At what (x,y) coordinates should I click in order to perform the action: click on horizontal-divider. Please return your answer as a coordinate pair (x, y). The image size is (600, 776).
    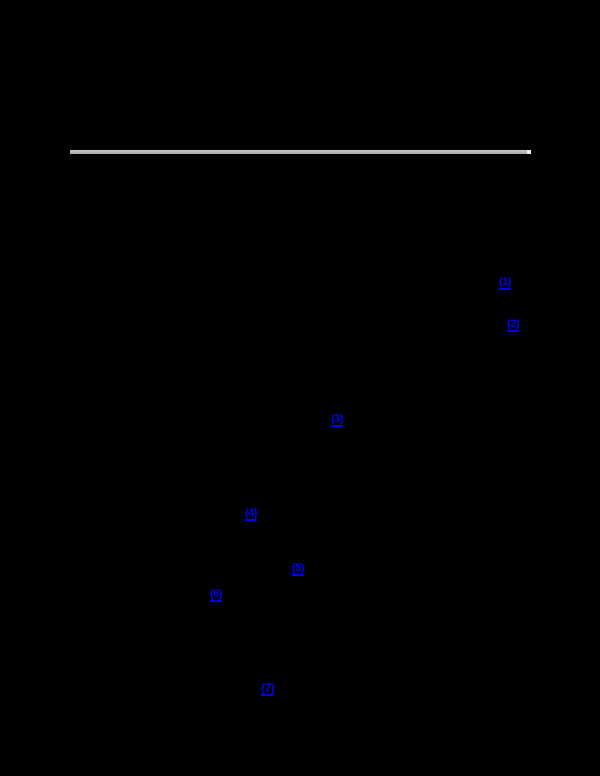
    Looking at the image, I should click on (300, 152).